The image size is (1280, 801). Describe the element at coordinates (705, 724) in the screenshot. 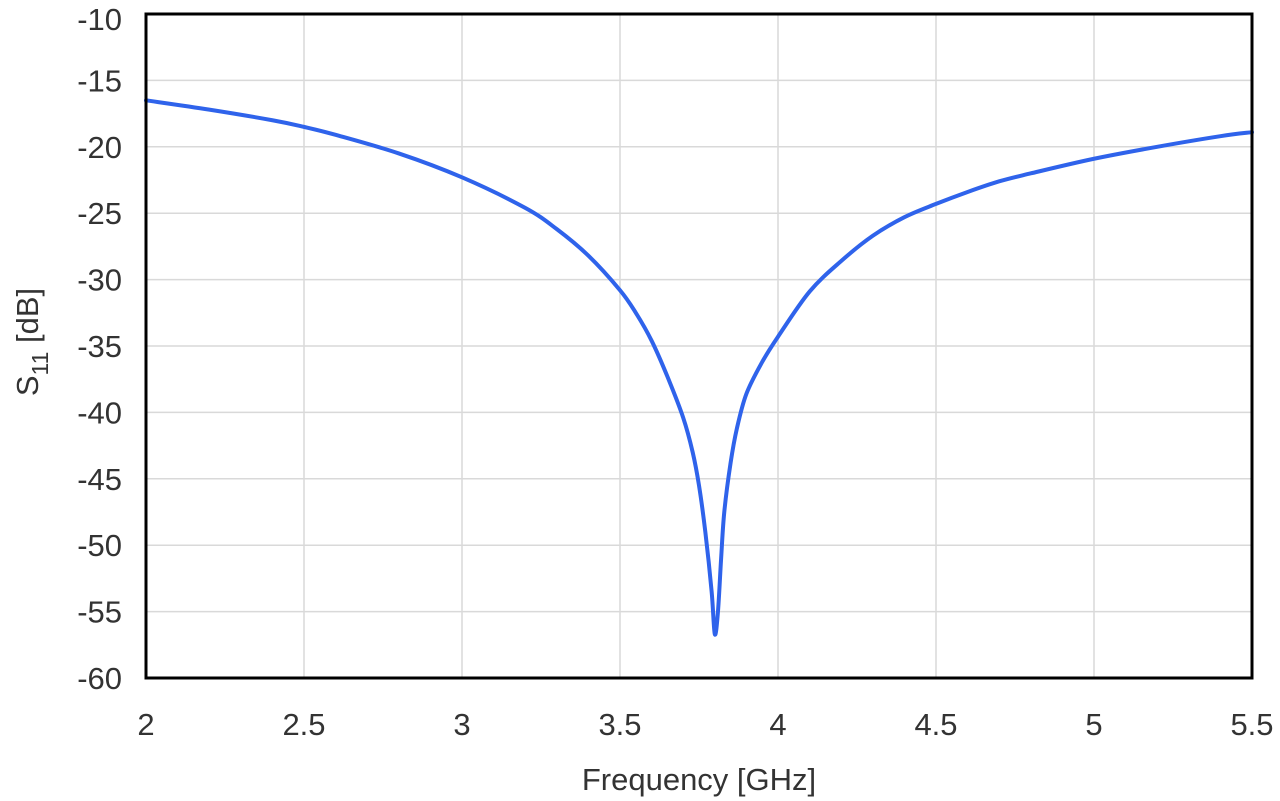

I see `x-tick-labels: 2 2.5 3 3.5 4 4.5 5 5.5` at that location.